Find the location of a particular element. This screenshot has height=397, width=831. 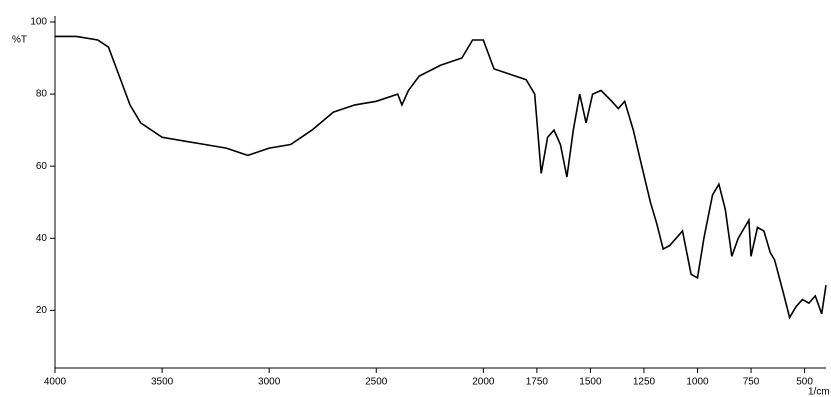

y-axis-label: %T is located at coordinates (19, 40).